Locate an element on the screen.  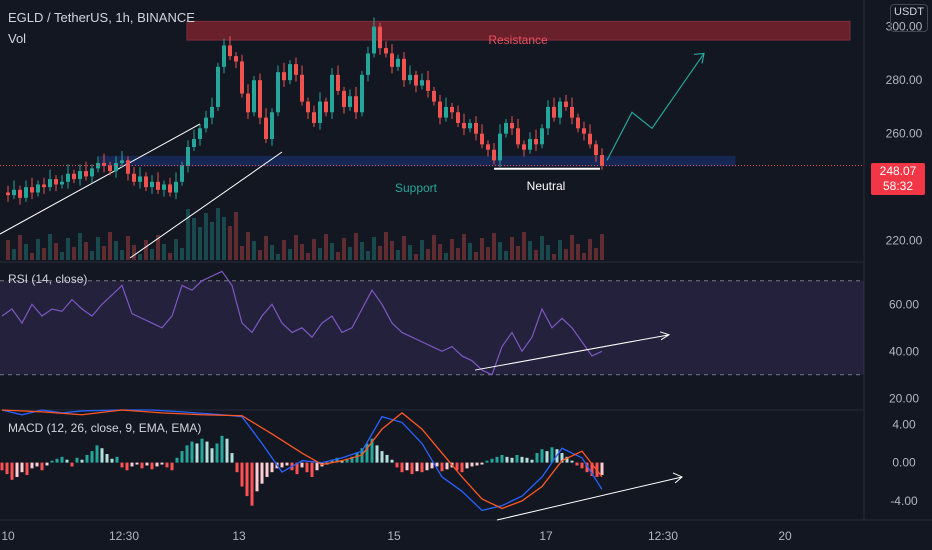
rsi-axis-tick: 60.00 is located at coordinates (904, 304).